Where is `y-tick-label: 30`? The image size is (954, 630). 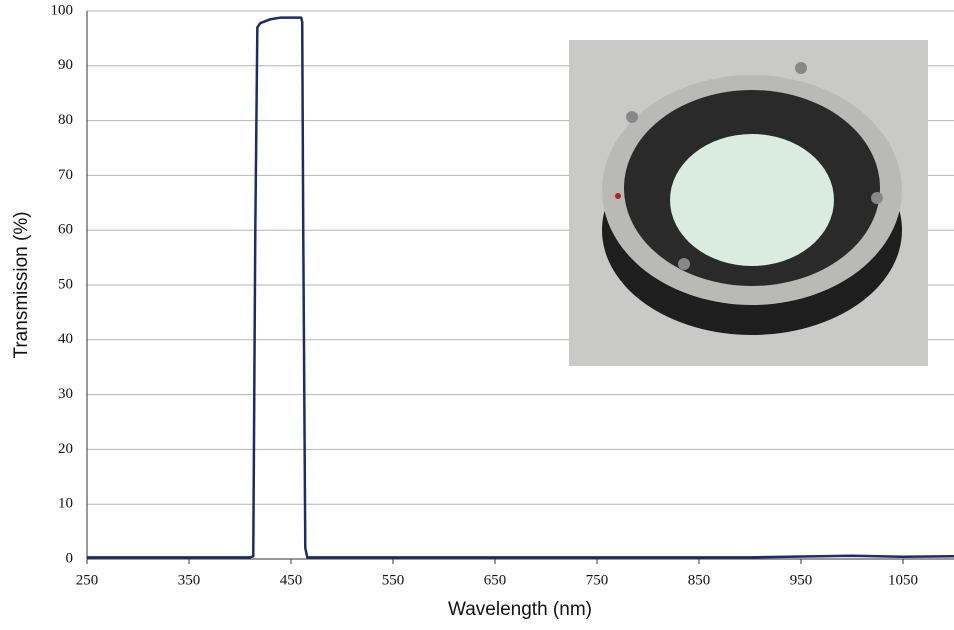
y-tick-label: 30 is located at coordinates (65, 394).